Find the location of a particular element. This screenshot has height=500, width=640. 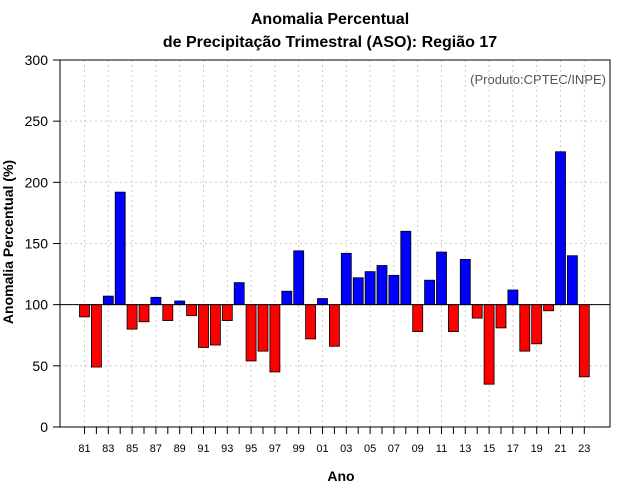

x-tick-label: 17 is located at coordinates (513, 449).